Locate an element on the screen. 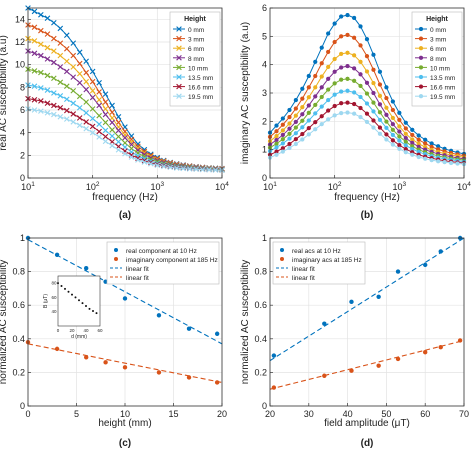 This screenshot has height=452, width=474. legend-label: 16.6 mm is located at coordinates (200, 88).